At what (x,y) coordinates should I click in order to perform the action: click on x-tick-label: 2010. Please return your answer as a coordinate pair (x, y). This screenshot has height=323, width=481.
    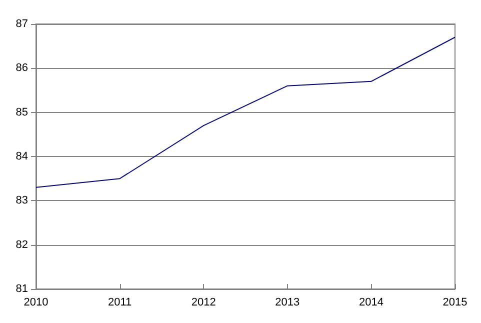
    Looking at the image, I should click on (36, 302).